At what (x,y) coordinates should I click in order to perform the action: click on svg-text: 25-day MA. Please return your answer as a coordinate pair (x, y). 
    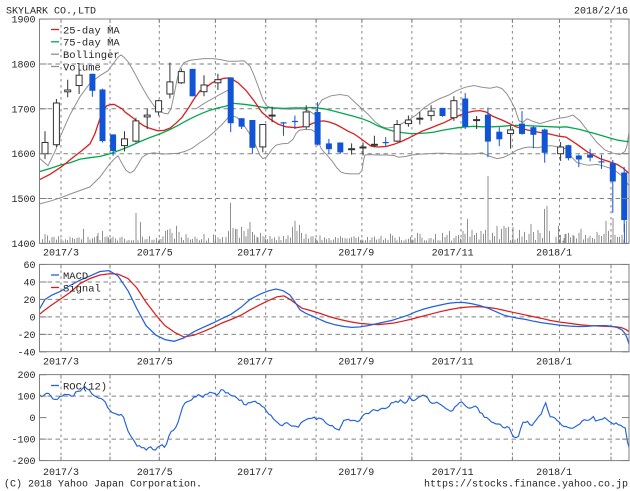
    Looking at the image, I should click on (91, 31).